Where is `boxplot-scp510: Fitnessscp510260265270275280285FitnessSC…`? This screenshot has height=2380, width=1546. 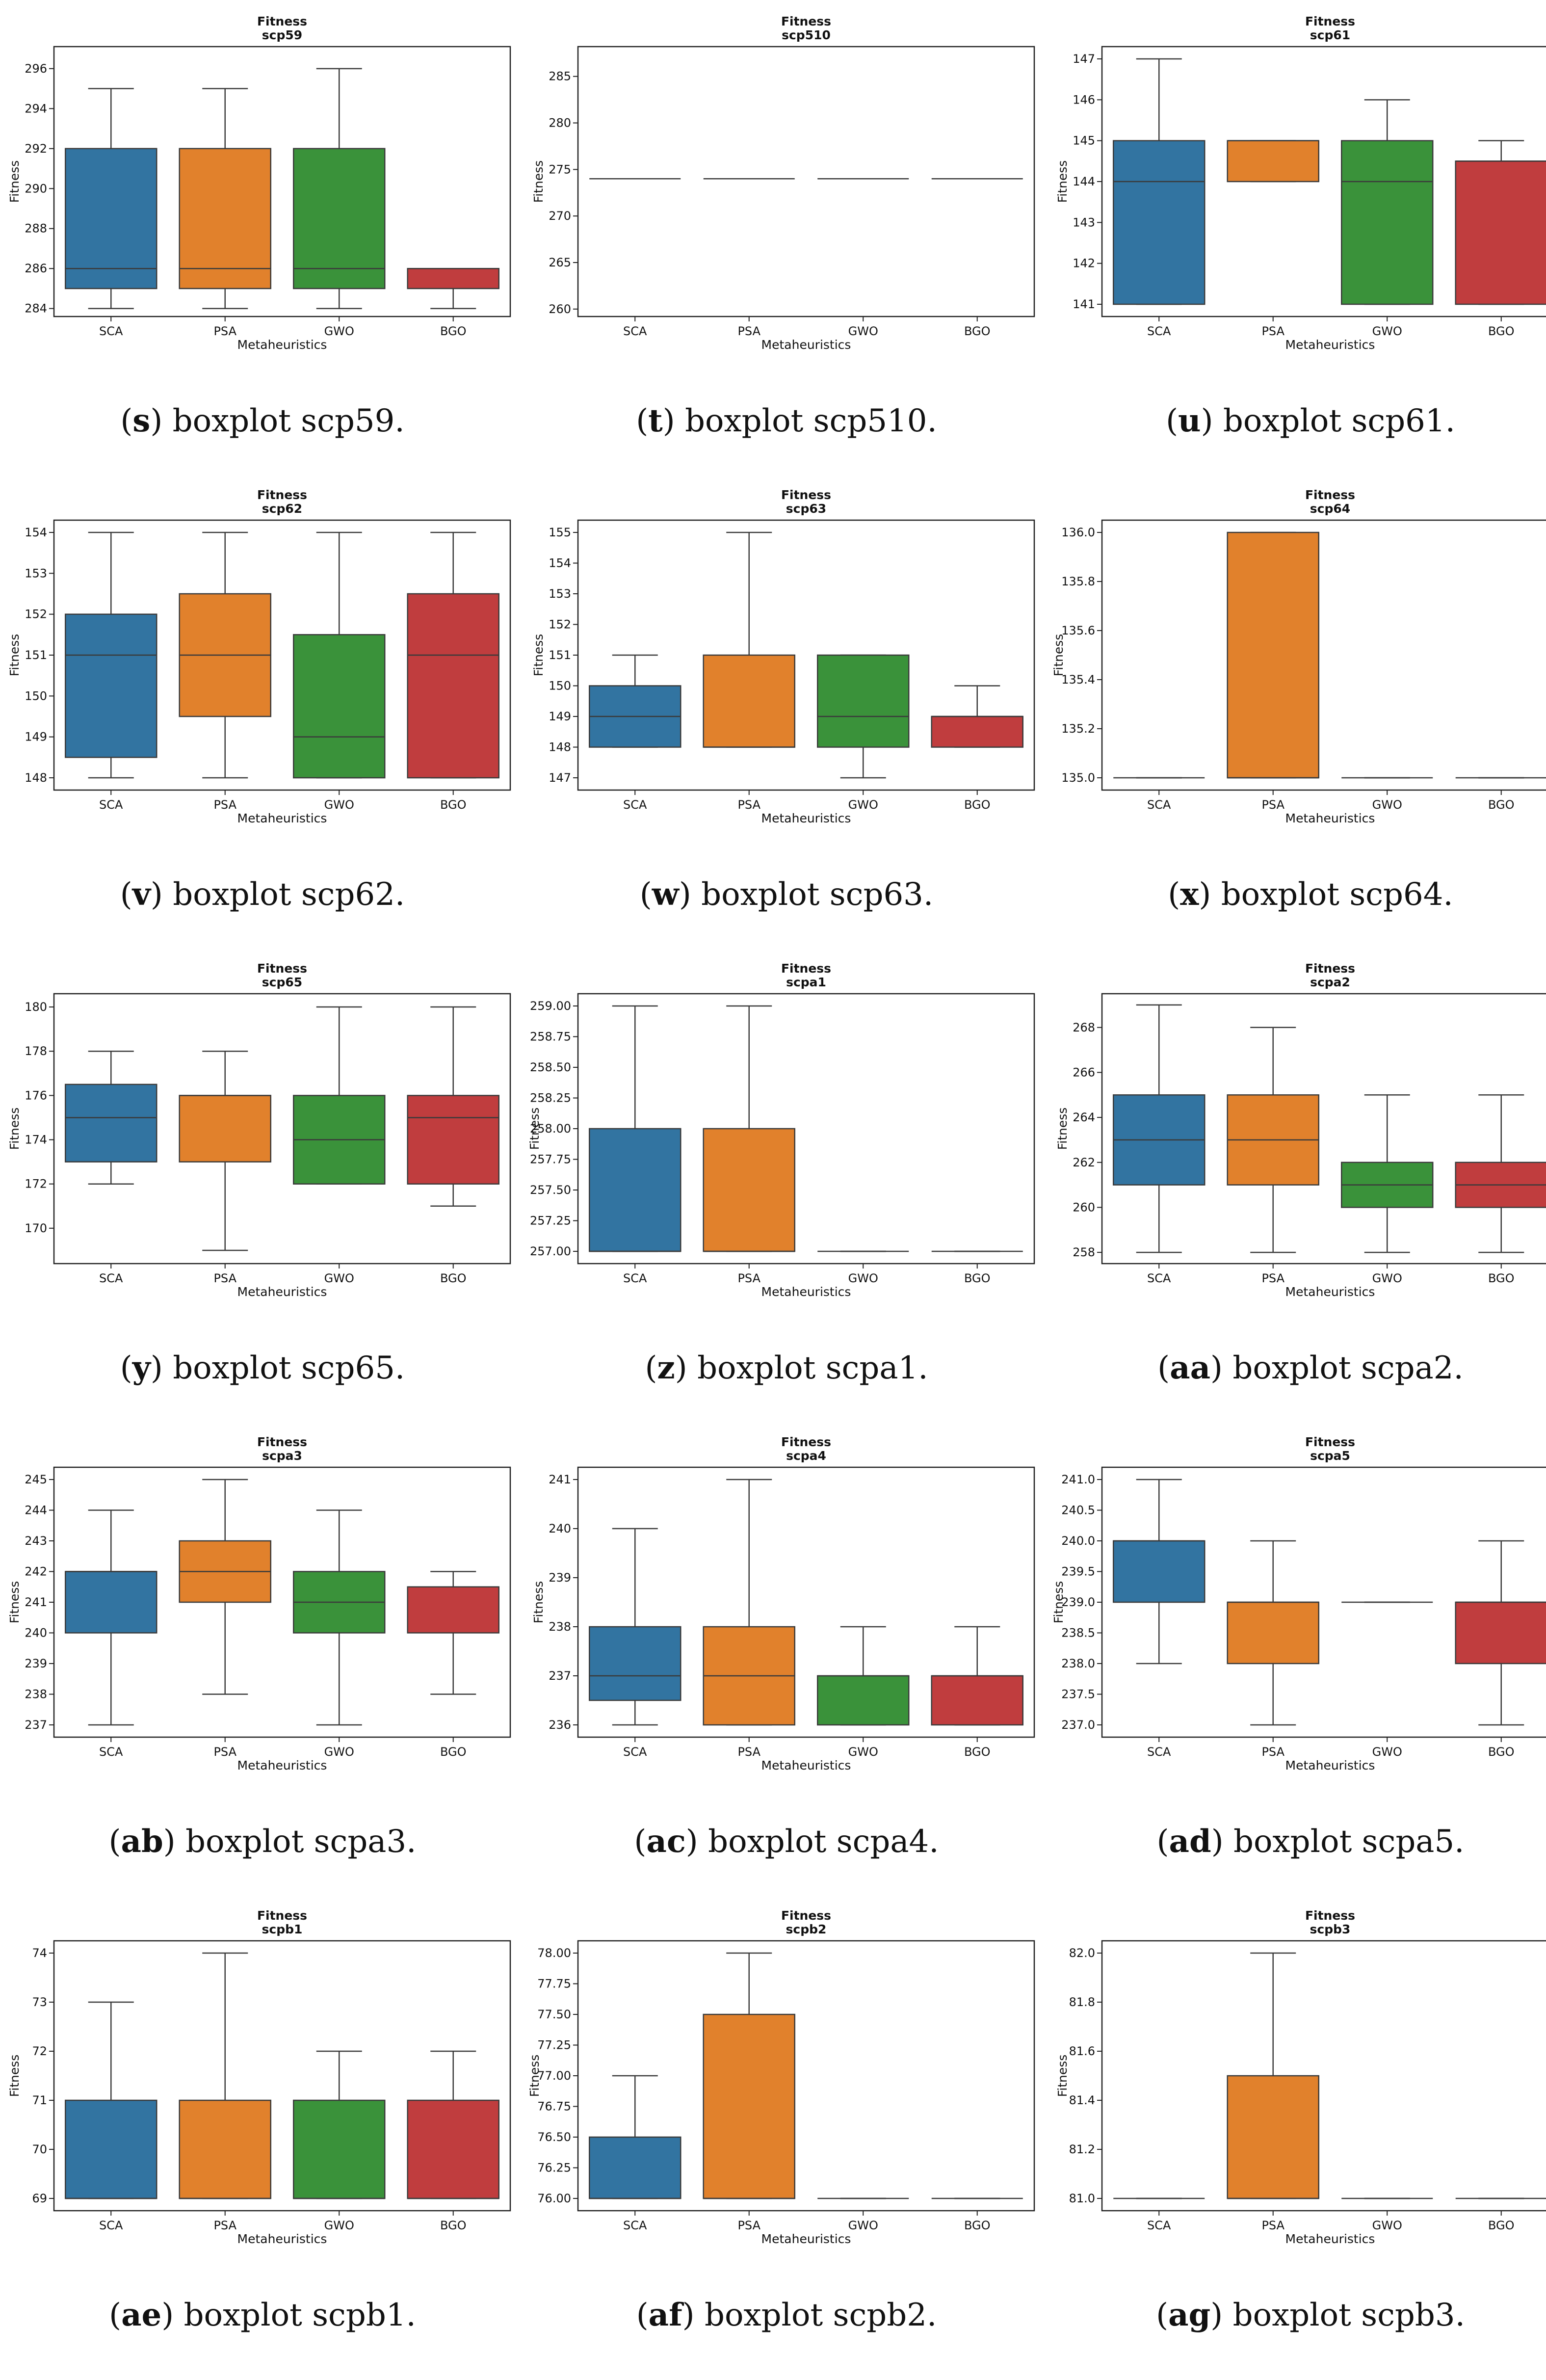
boxplot-scp510: Fitnessscp510260265270275280285FitnessSC… is located at coordinates (783, 183).